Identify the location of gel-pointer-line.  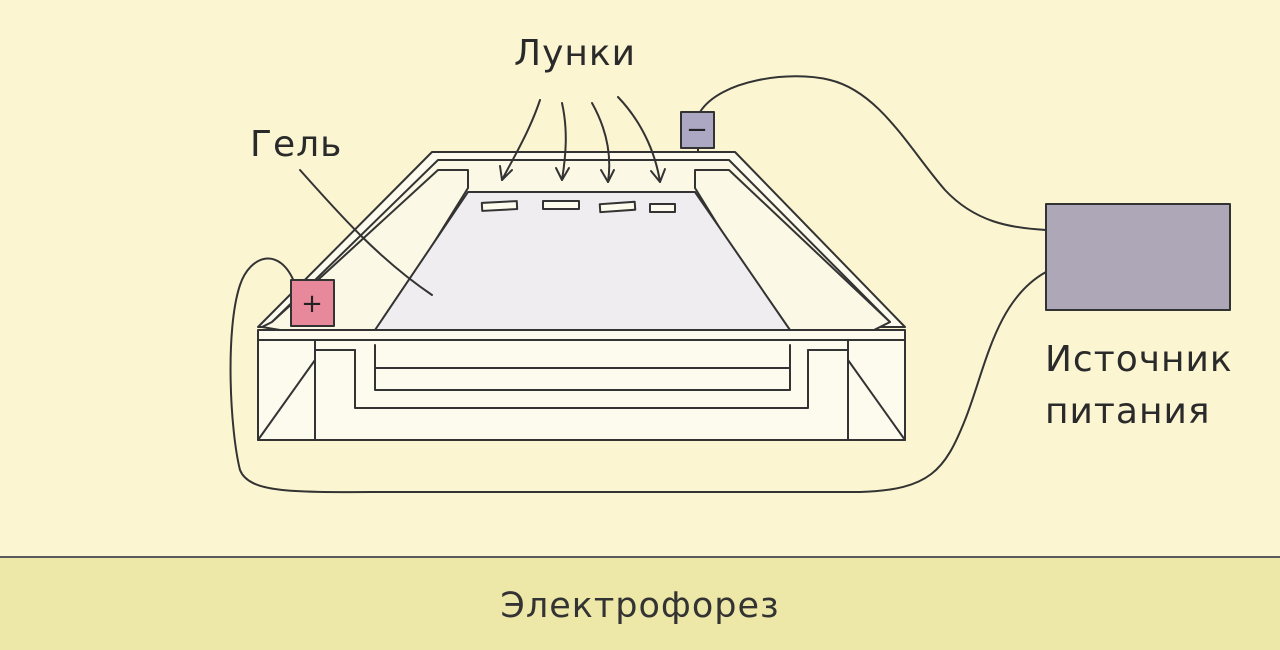
(366, 232).